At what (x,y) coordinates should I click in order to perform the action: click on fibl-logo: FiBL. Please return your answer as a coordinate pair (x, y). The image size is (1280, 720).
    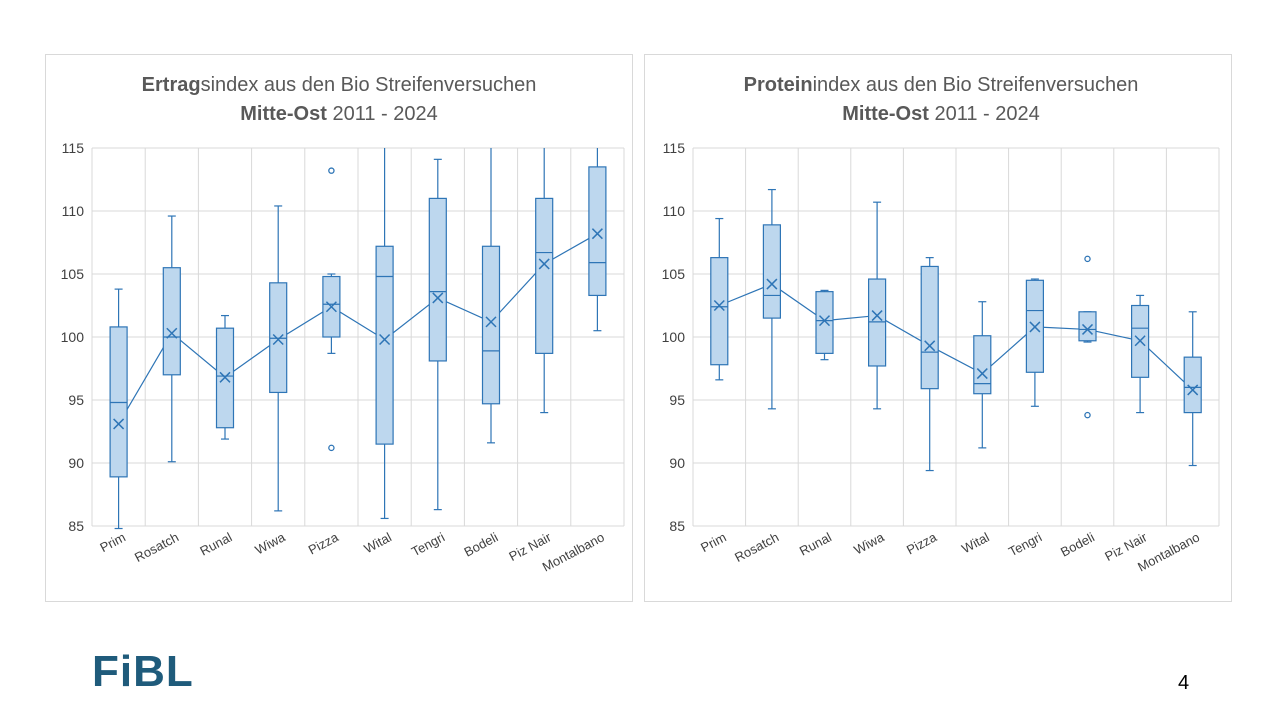
    Looking at the image, I should click on (143, 671).